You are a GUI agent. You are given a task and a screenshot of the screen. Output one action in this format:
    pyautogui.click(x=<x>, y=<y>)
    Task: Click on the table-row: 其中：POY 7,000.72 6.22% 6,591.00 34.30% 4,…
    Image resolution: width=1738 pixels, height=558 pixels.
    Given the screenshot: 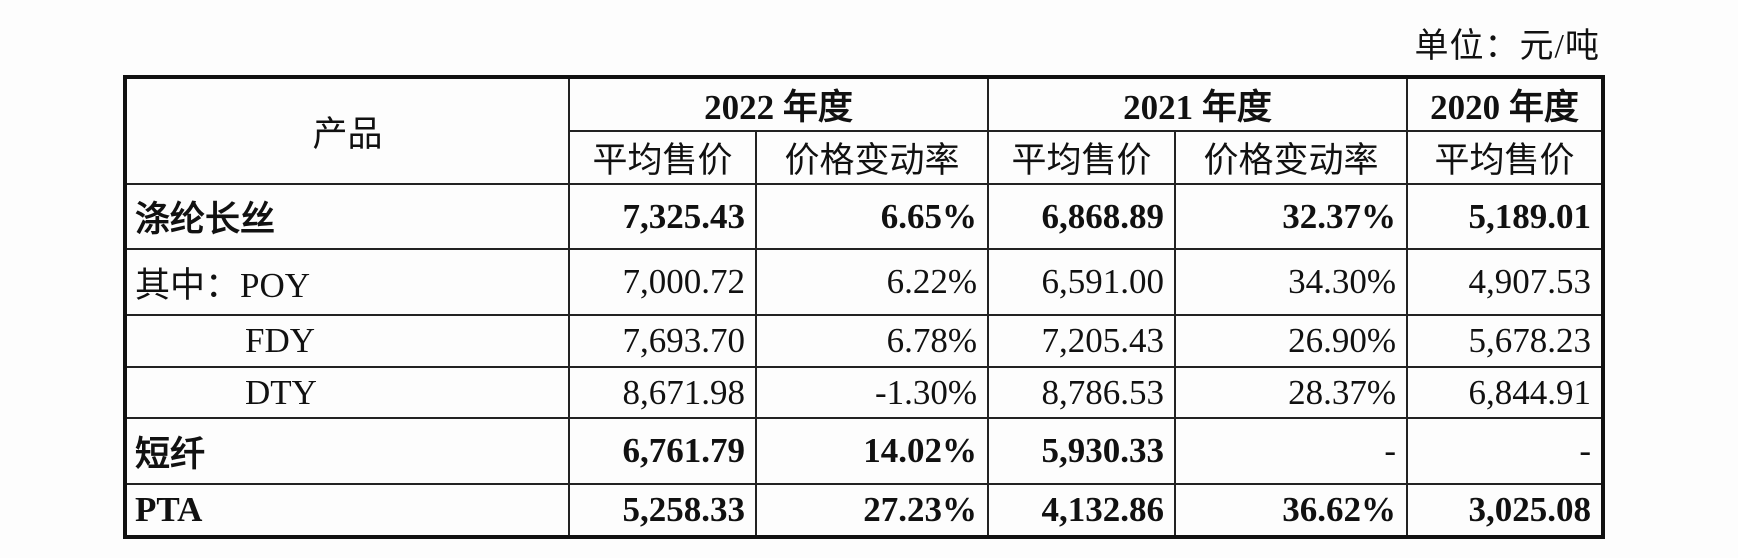 What is the action you would take?
    pyautogui.click(x=864, y=282)
    